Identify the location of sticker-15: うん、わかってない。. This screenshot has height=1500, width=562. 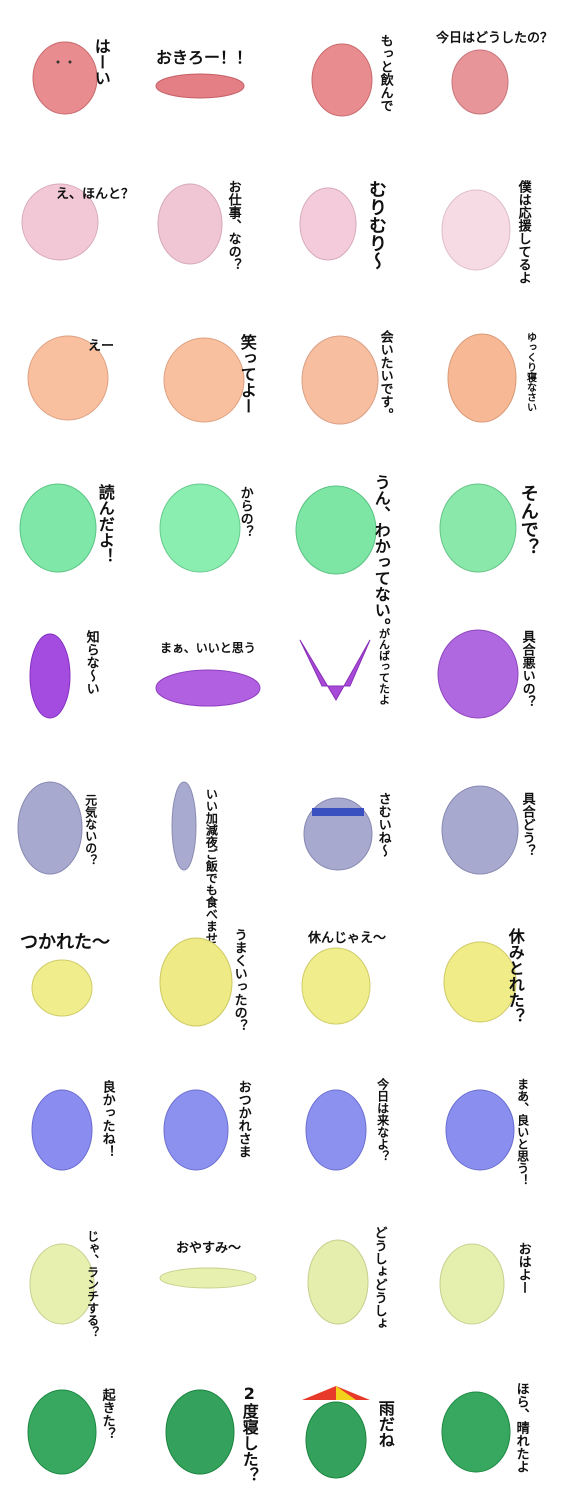
(350, 542).